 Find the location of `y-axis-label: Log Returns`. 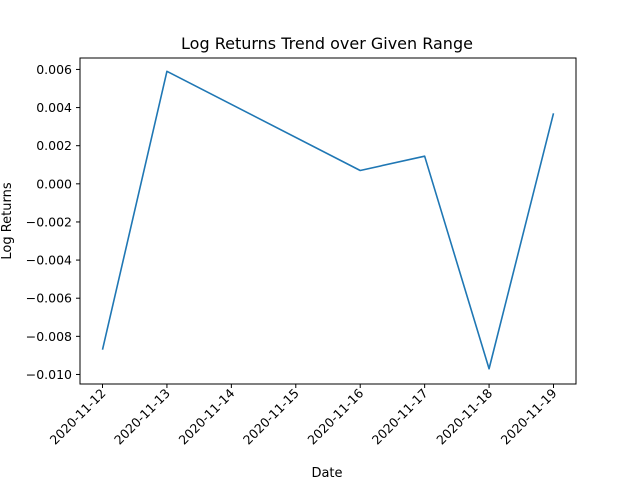

y-axis-label: Log Returns is located at coordinates (7, 220).